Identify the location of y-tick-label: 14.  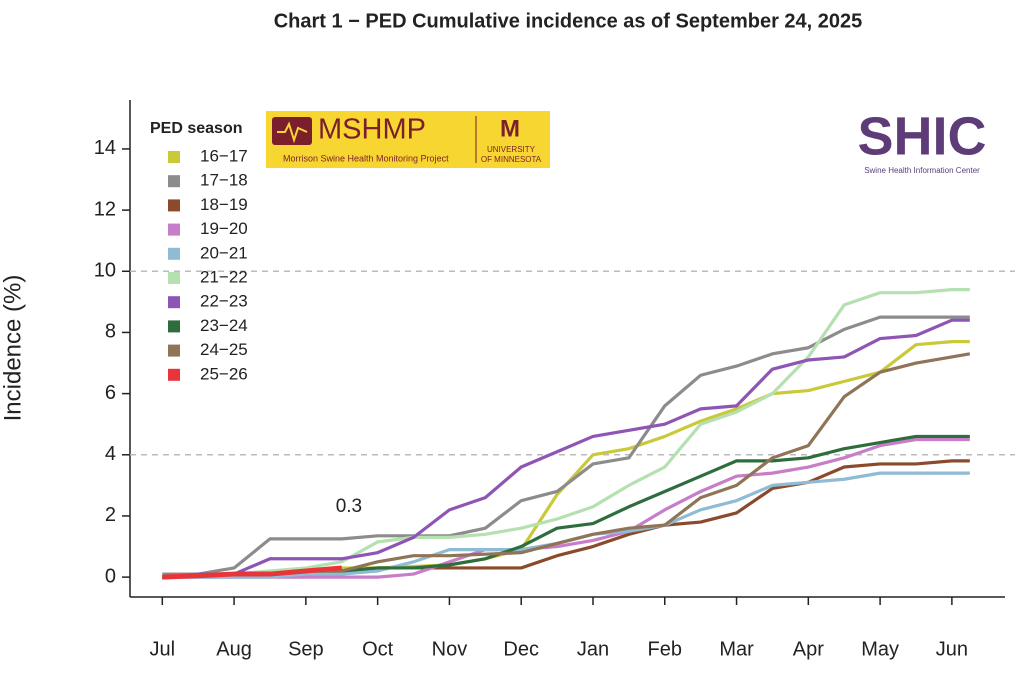
(105, 148).